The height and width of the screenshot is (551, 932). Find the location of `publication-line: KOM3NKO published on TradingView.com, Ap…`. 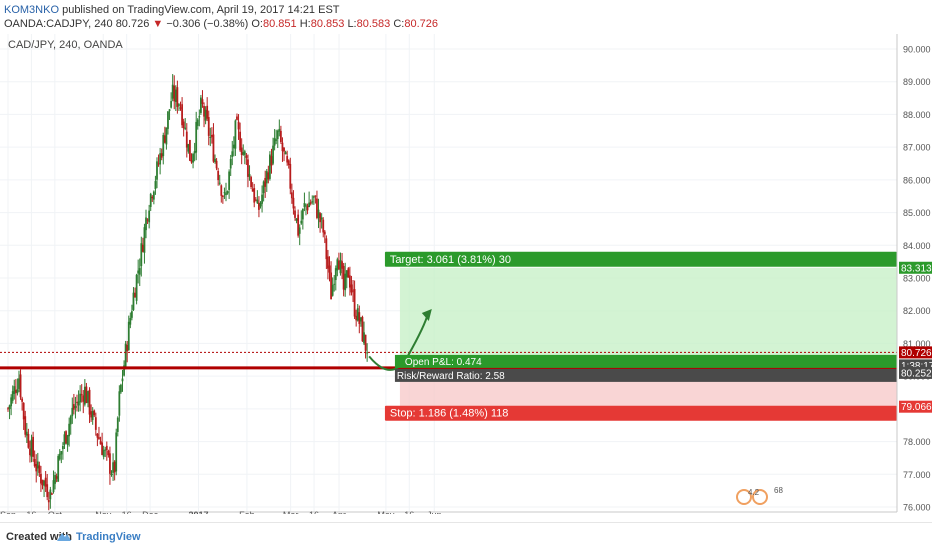

publication-line: KOM3NKO published on TradingView.com, Ap… is located at coordinates (172, 10).